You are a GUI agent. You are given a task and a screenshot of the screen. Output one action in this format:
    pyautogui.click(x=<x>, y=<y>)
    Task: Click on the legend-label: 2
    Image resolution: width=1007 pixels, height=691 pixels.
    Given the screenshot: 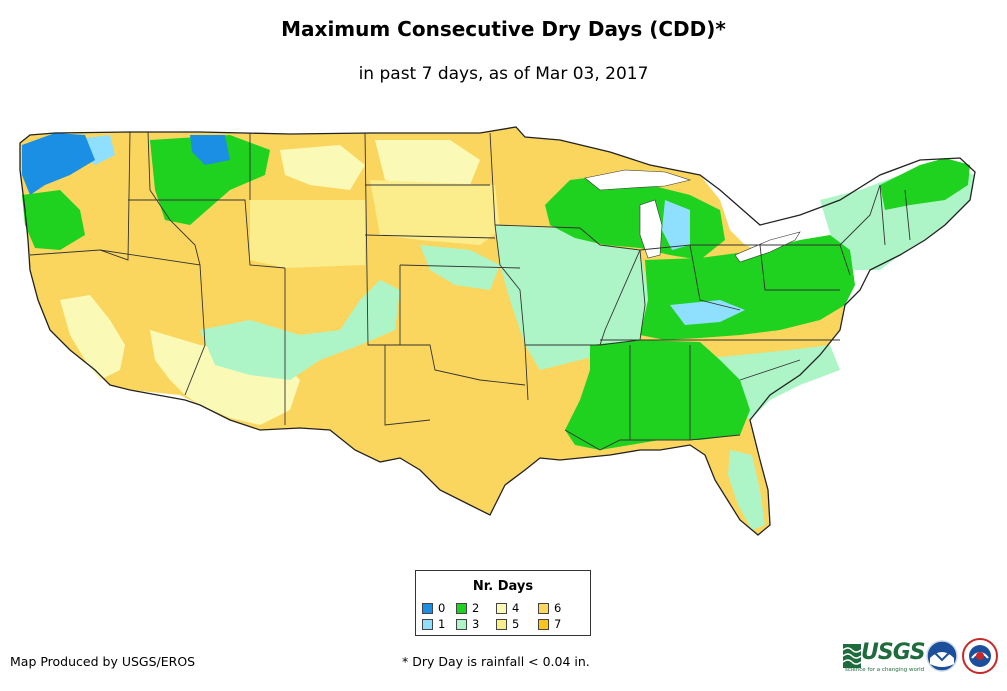 What is the action you would take?
    pyautogui.click(x=476, y=608)
    